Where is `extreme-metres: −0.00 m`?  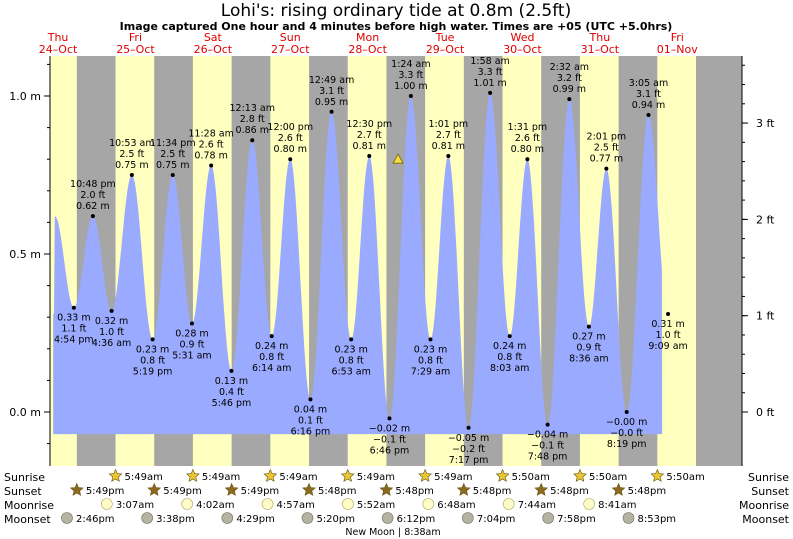
extreme-metres: −0.00 m is located at coordinates (626, 422).